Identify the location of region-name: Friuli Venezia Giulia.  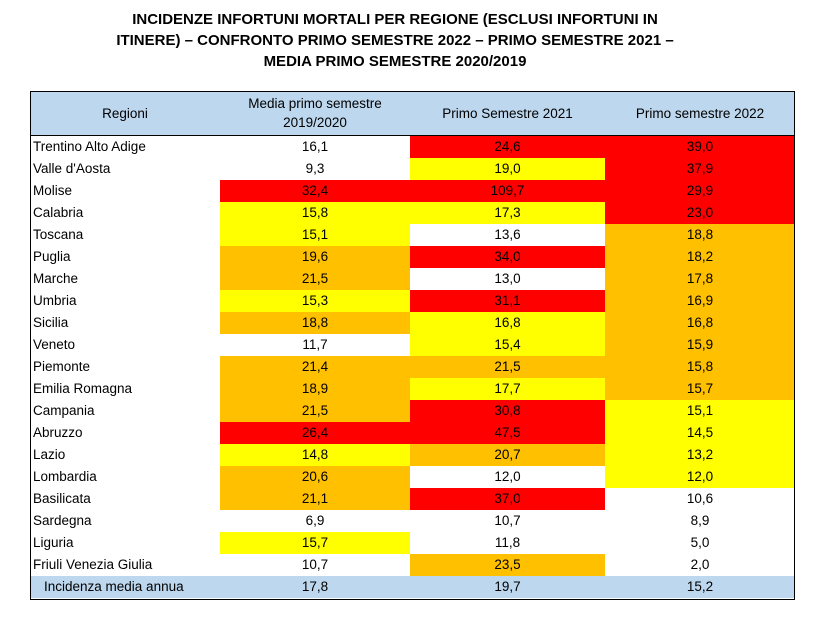
(93, 564).